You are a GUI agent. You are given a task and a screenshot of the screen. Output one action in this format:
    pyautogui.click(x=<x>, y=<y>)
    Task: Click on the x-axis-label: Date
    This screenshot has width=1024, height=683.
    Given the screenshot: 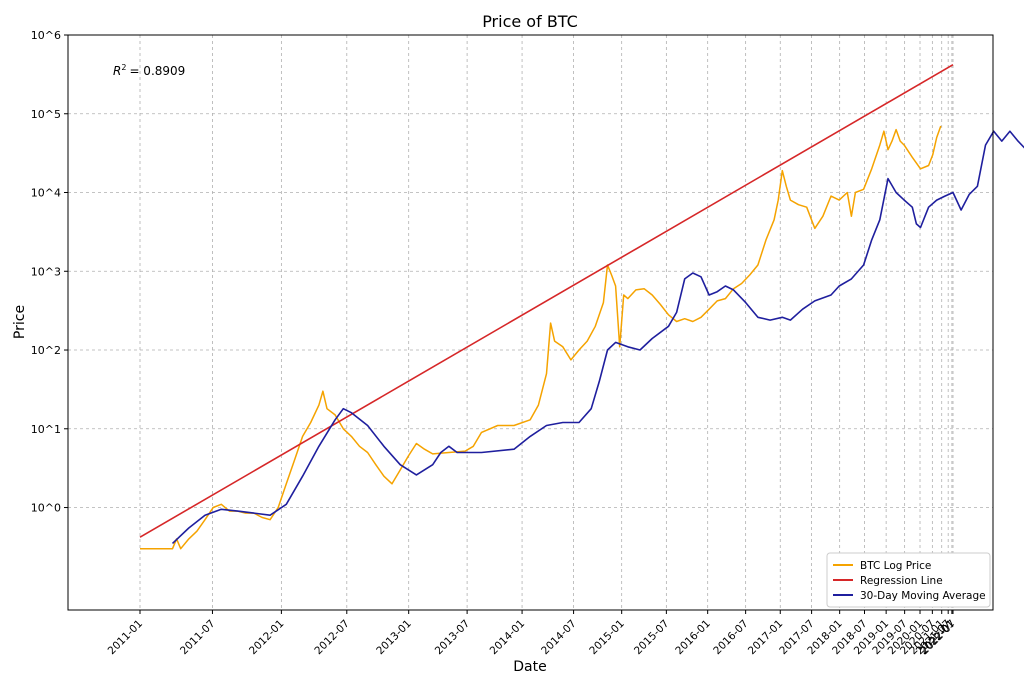 What is the action you would take?
    pyautogui.click(x=529, y=667)
    